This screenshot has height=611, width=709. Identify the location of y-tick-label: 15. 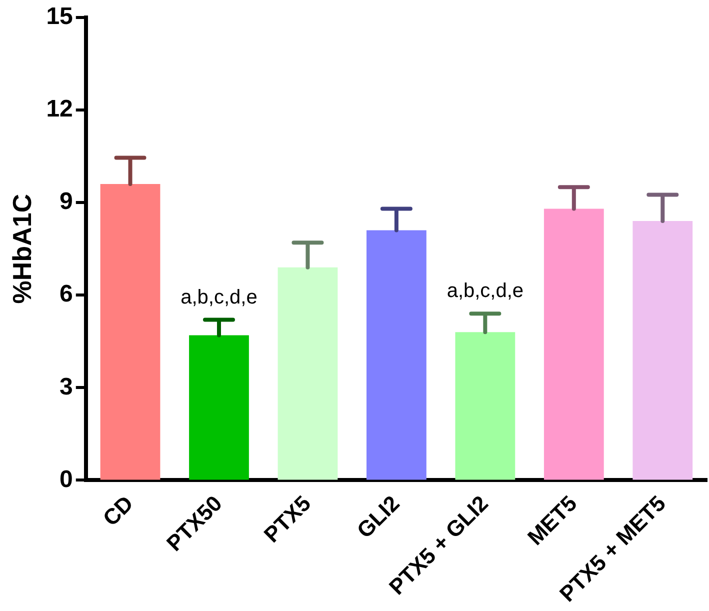
(59, 16).